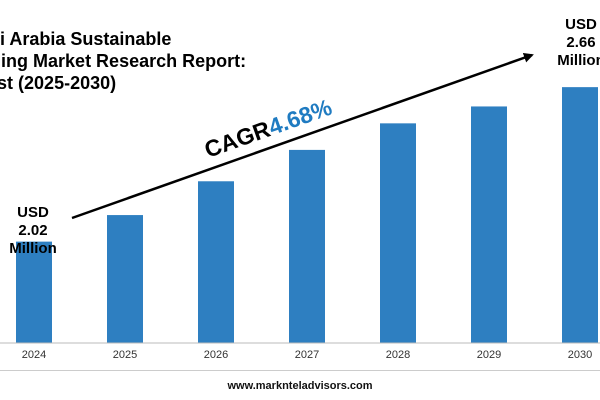  What do you see at coordinates (237, 138) in the screenshot?
I see `cagr-label: CAGR` at bounding box center [237, 138].